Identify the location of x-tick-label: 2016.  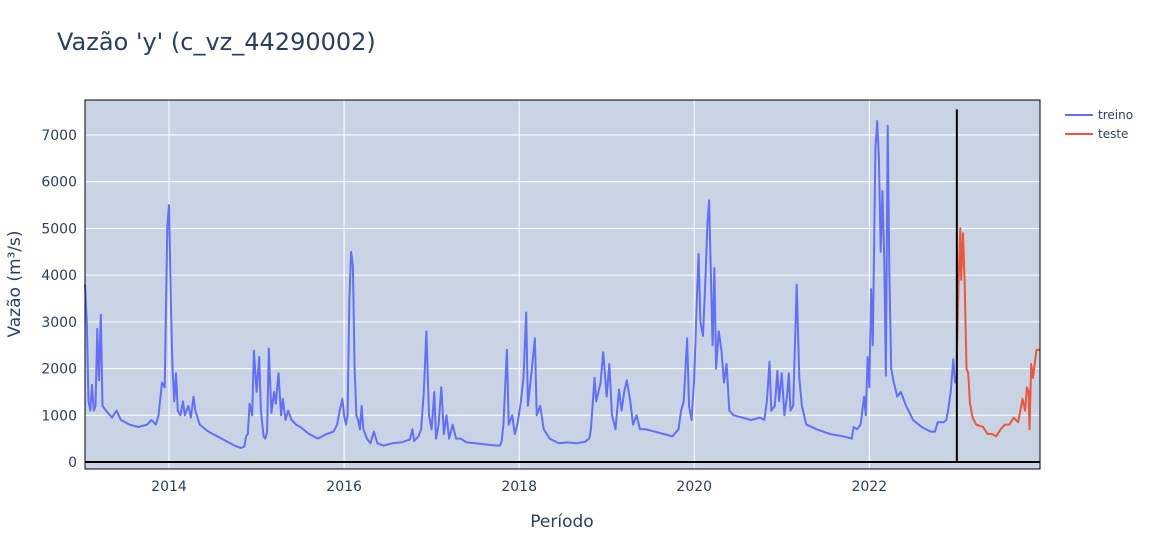
(344, 487).